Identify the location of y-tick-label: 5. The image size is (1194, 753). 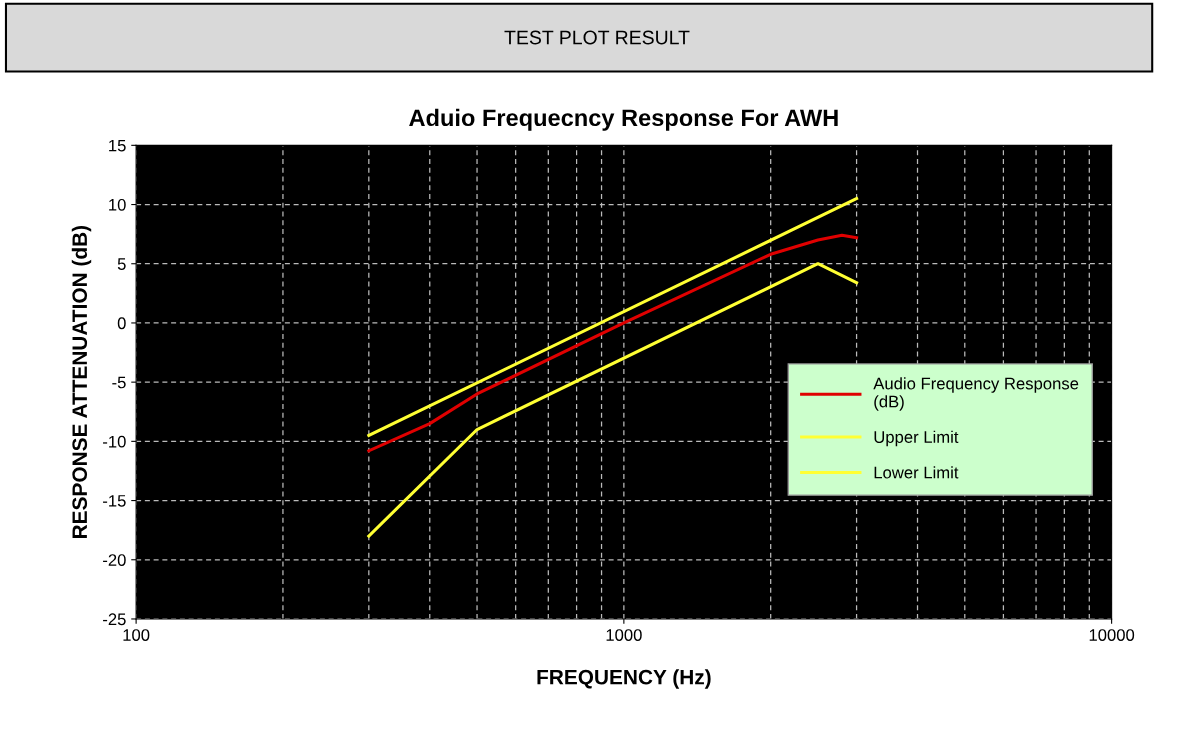
(121, 264).